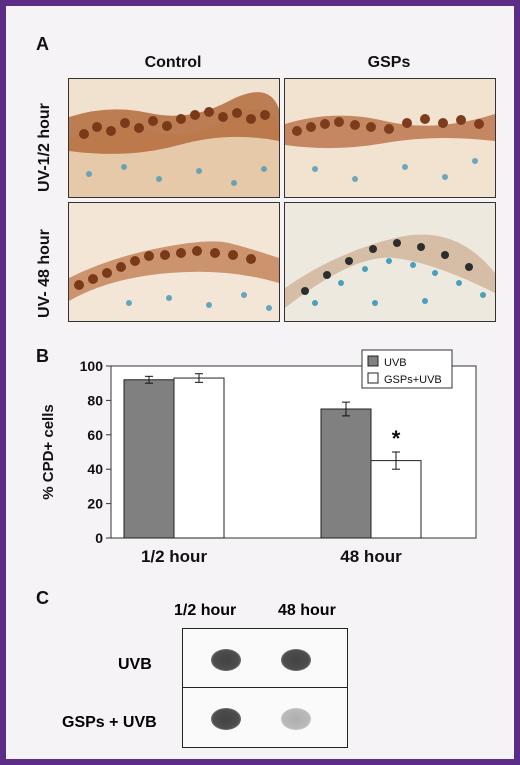 The height and width of the screenshot is (765, 520). What do you see at coordinates (205, 610) in the screenshot?
I see `blot-column-half-hour: 1/2 hour` at bounding box center [205, 610].